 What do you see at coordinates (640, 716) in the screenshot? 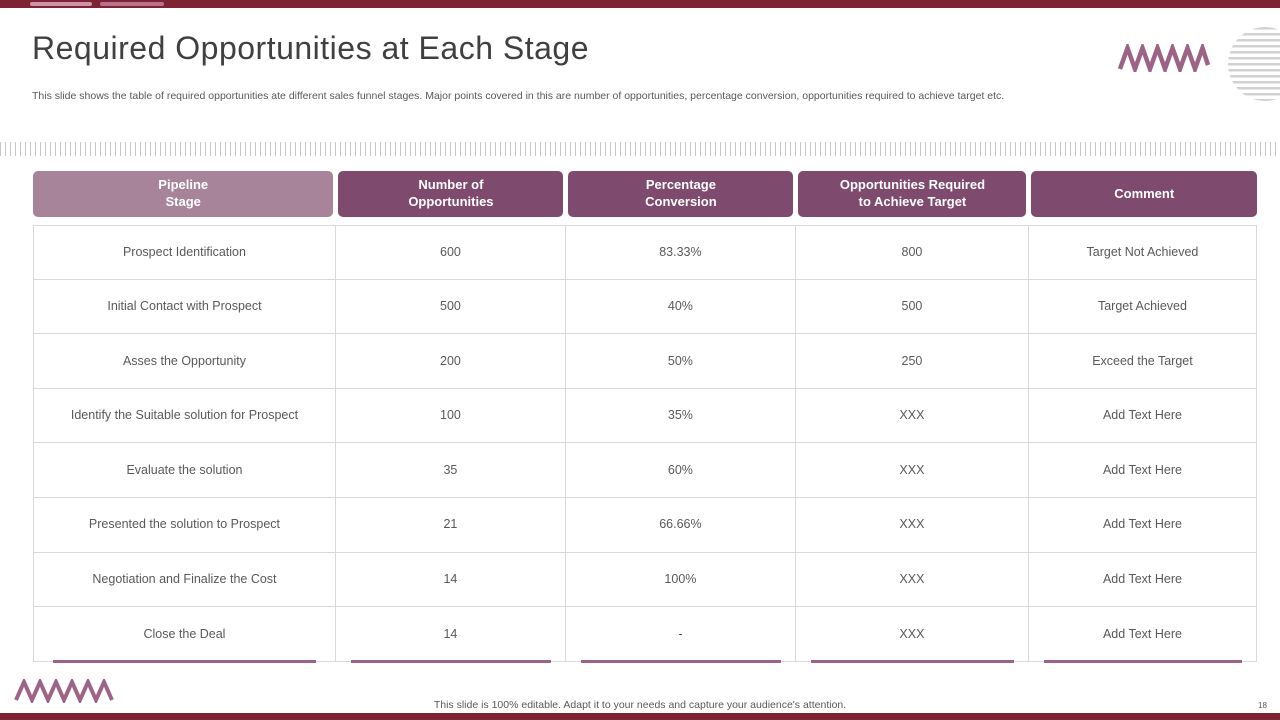
I see `bottom-bar` at bounding box center [640, 716].